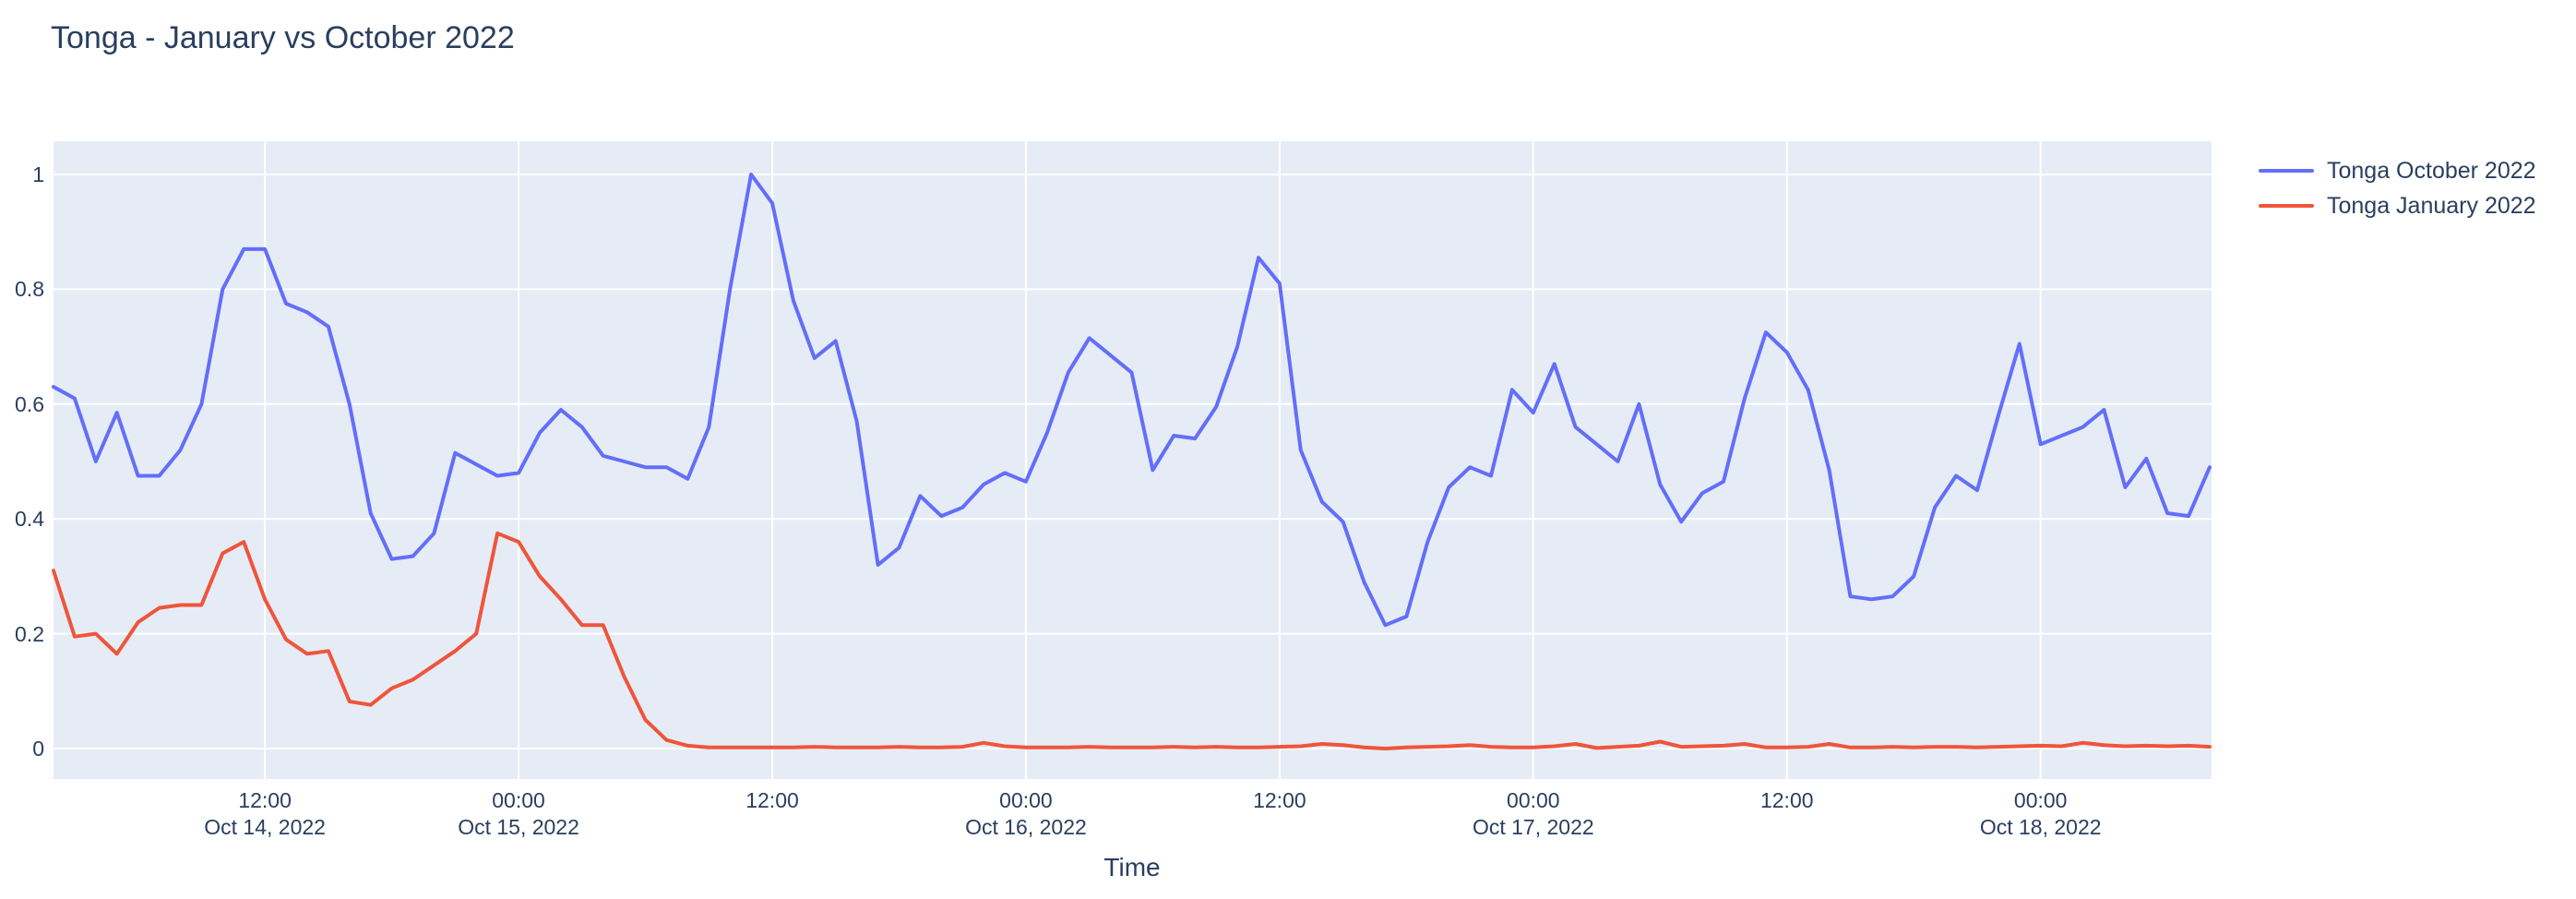 The image size is (2576, 899). What do you see at coordinates (2040, 814) in the screenshot?
I see `x-tick-label: 00:00 Oct 18, 2022` at bounding box center [2040, 814].